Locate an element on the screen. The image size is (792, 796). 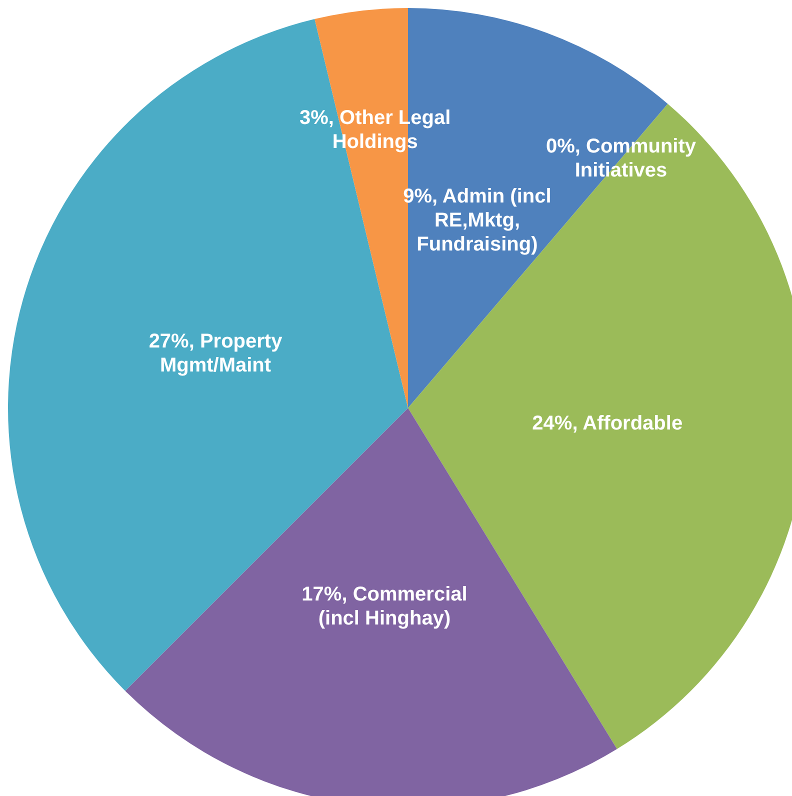
slice-label: 17%, Commercial (incl Hinghay) is located at coordinates (385, 607).